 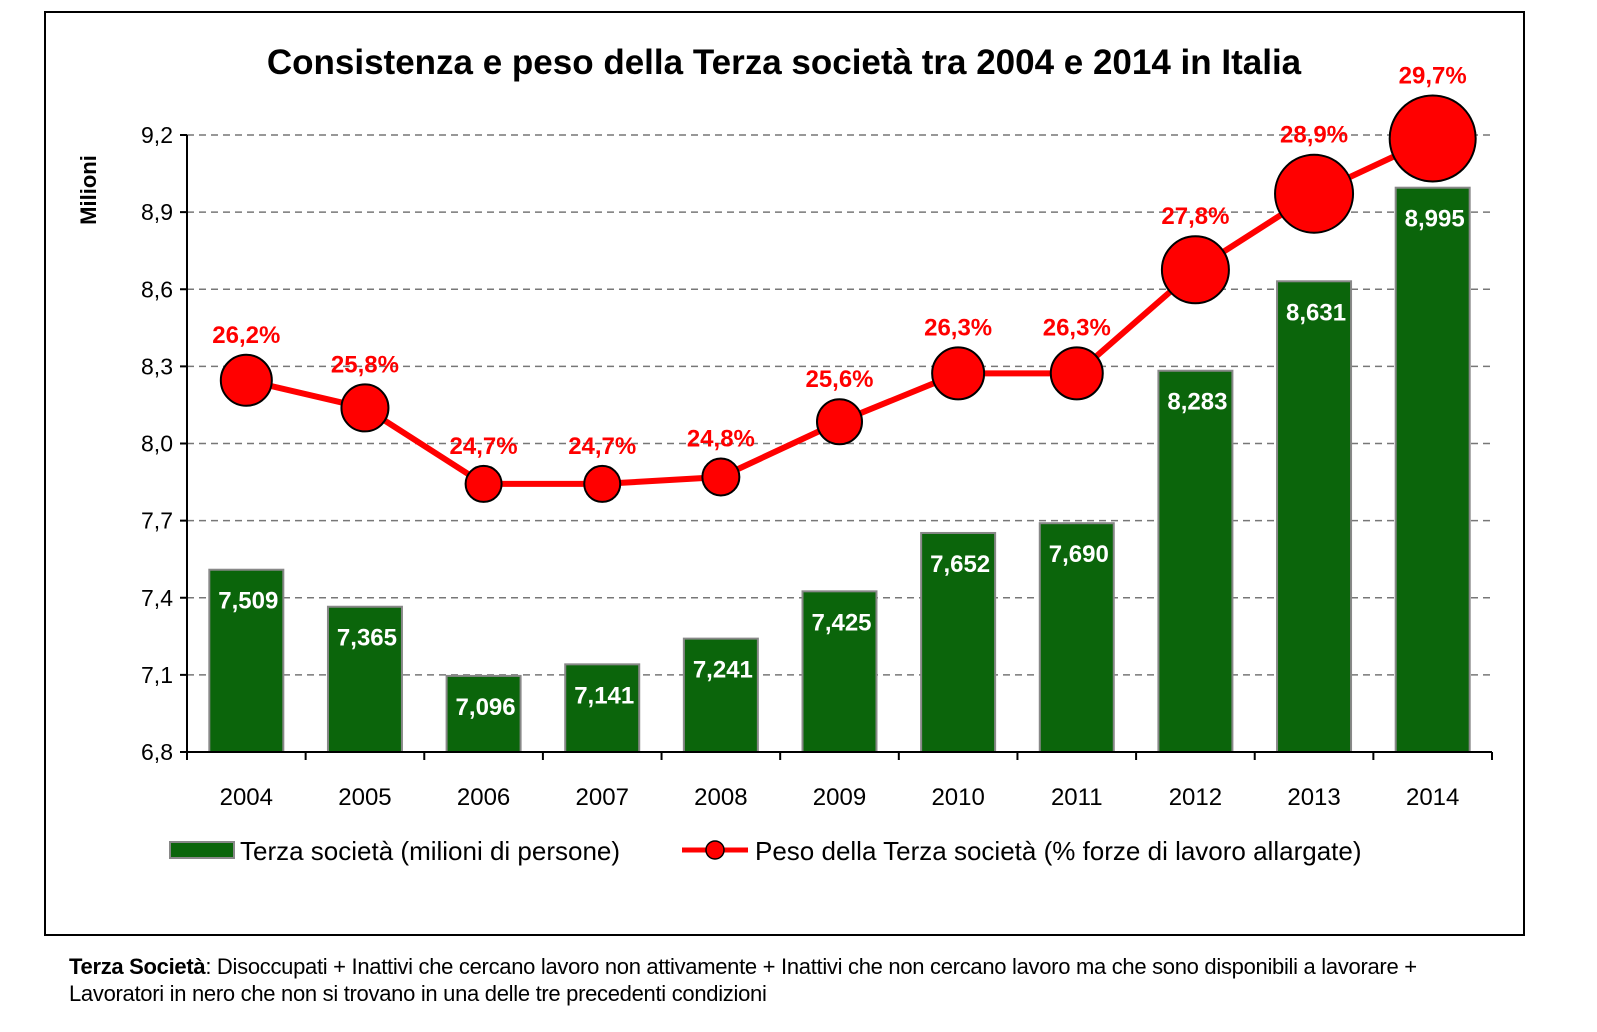 What do you see at coordinates (723, 670) in the screenshot?
I see `bar-value-label: 7,241` at bounding box center [723, 670].